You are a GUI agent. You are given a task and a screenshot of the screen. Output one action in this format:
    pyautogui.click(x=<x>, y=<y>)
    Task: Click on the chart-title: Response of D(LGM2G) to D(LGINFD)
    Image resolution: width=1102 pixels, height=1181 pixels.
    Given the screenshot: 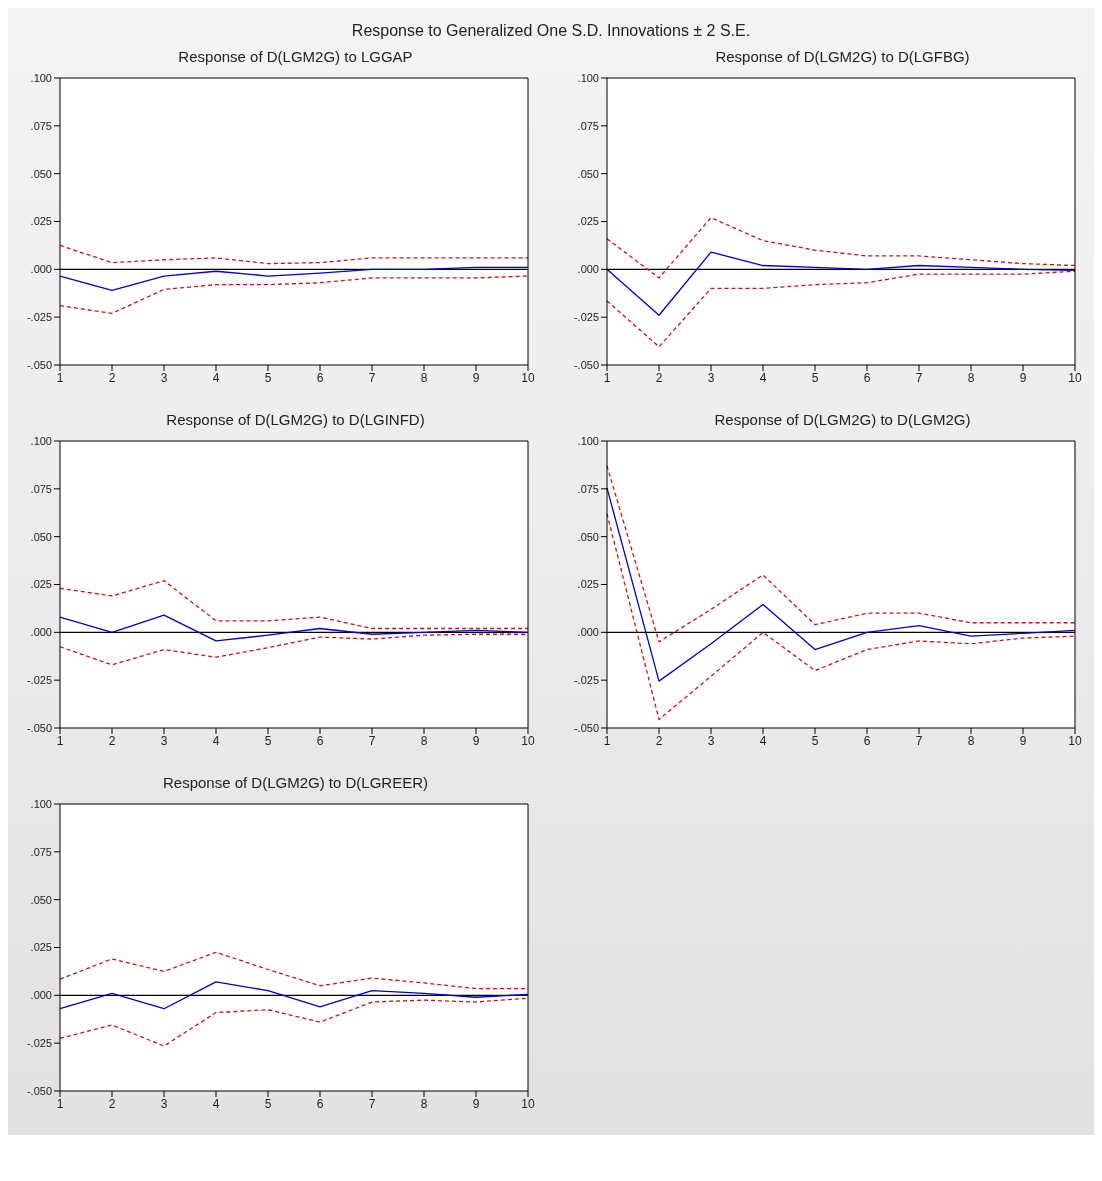 What is the action you would take?
    pyautogui.click(x=295, y=419)
    